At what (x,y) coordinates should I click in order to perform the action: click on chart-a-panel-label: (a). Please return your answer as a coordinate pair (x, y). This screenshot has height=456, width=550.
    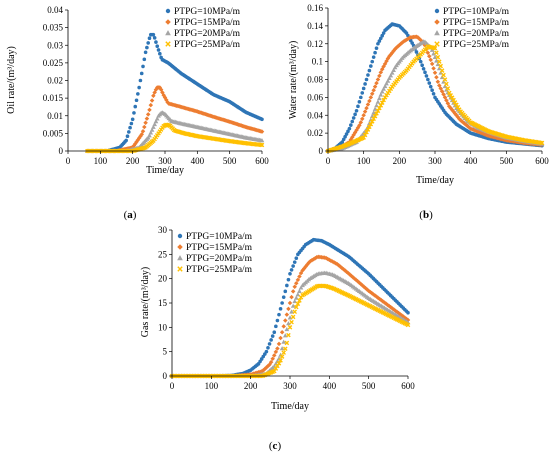
    Looking at the image, I should click on (130, 215).